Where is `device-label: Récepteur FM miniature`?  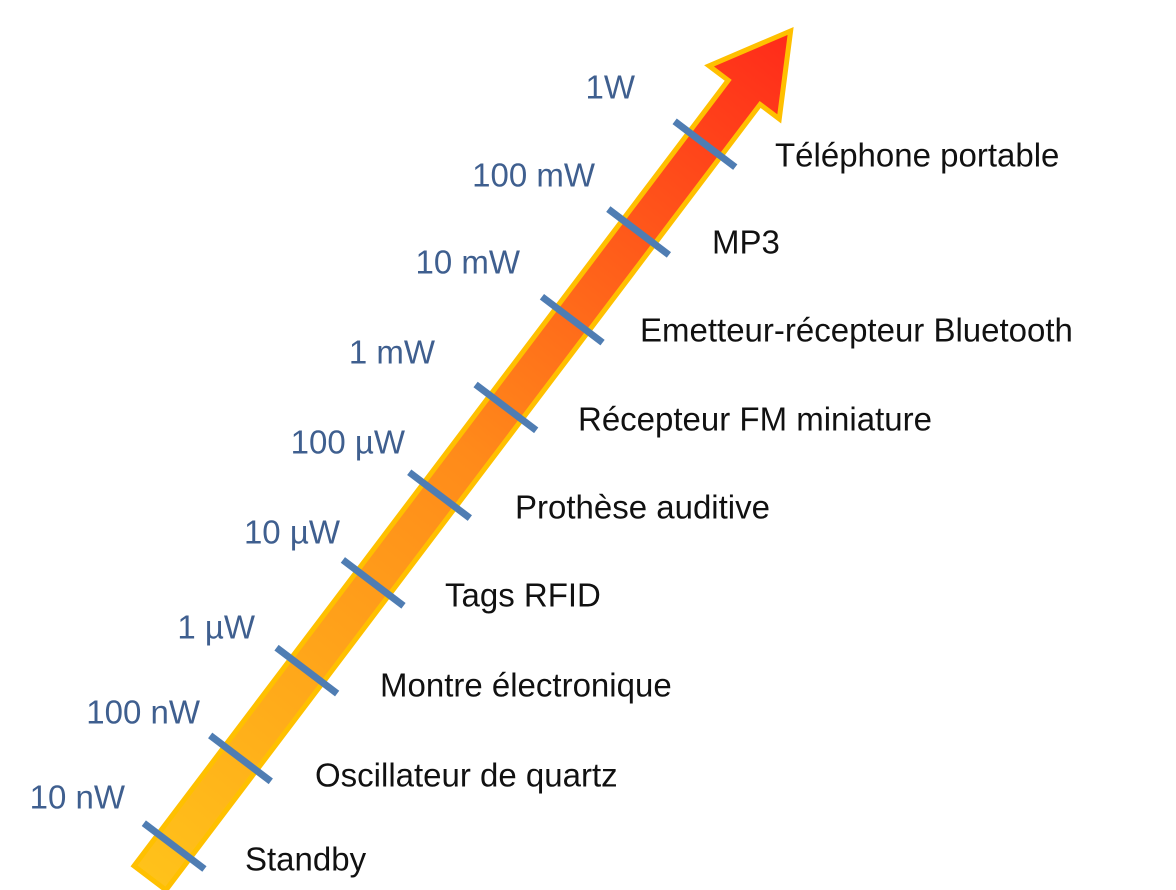 device-label: Récepteur FM miniature is located at coordinates (755, 419).